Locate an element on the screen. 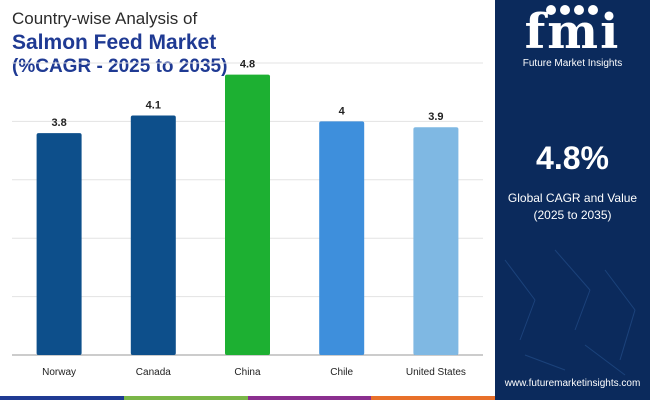  data-label: 4.8 is located at coordinates (247, 65).